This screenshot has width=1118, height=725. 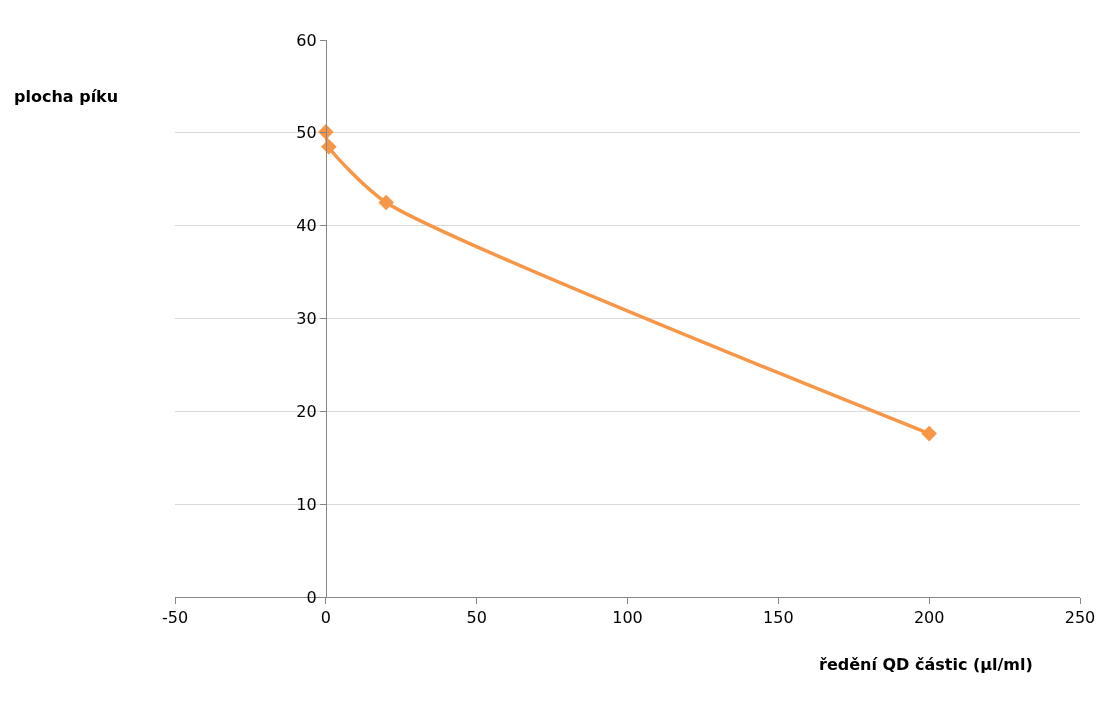 What do you see at coordinates (325, 618) in the screenshot?
I see `x-tick-label: 0` at bounding box center [325, 618].